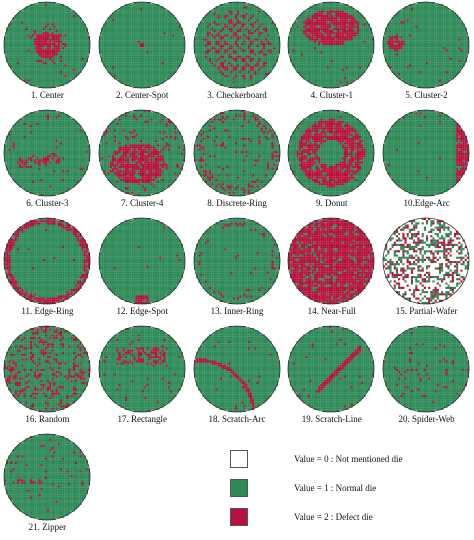 The width and height of the screenshot is (474, 540). I want to click on wafer-map-cluster-4: 7. Cluster-4, so click(142, 162).